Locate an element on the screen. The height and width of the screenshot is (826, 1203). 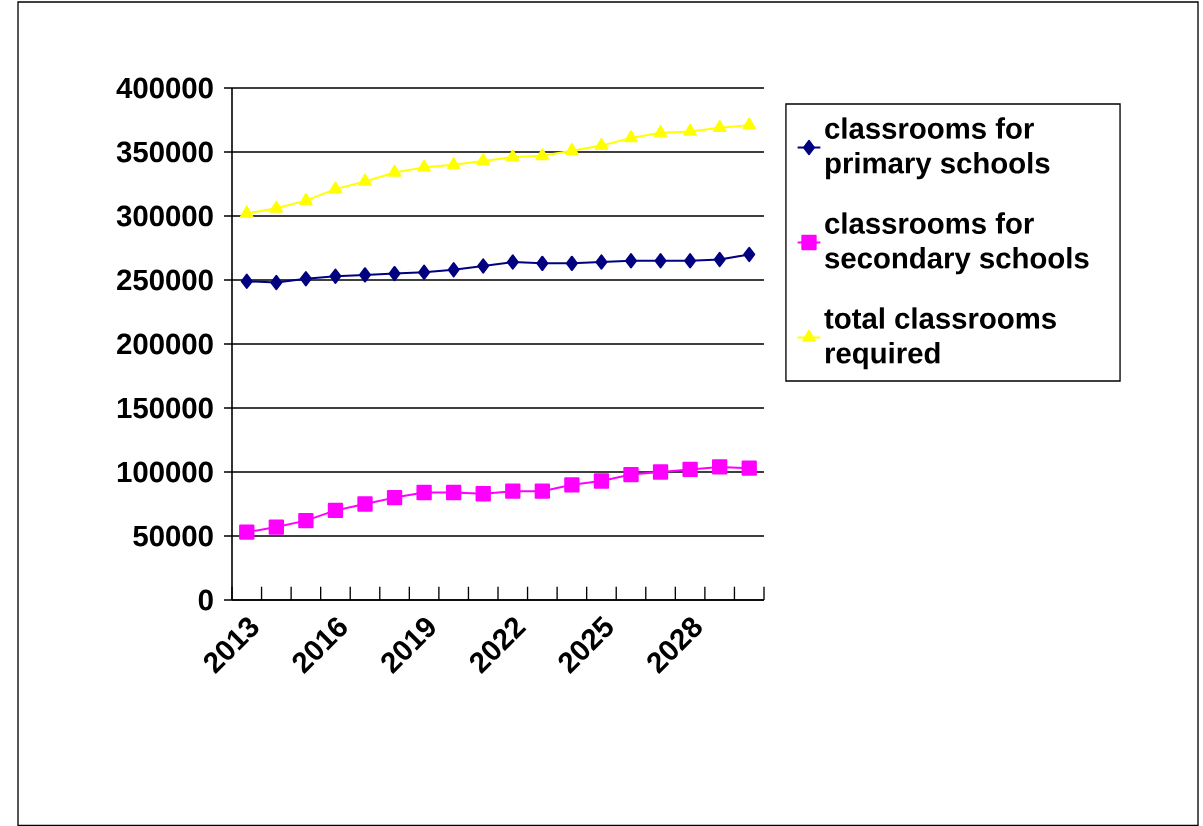
y-tick-label: 50000 is located at coordinates (173, 536).